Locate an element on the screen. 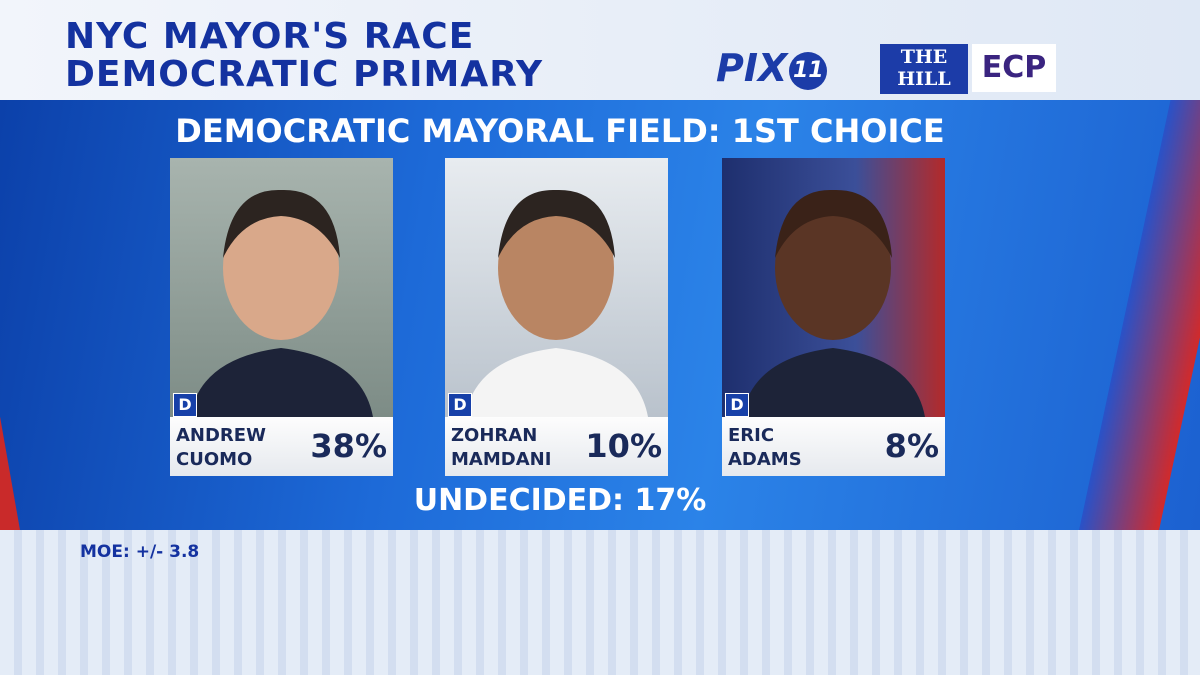 The height and width of the screenshot is (675, 1200). first-name: ANDREW is located at coordinates (221, 435).